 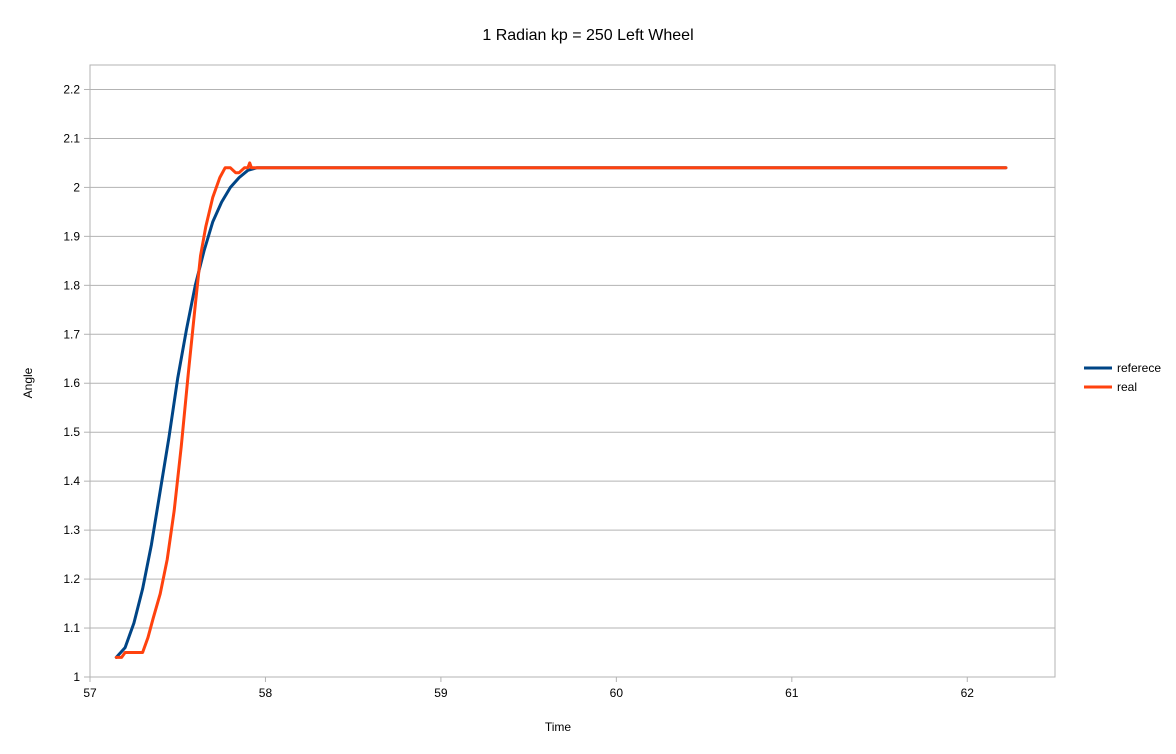 I want to click on legend-label: referece, so click(x=1139, y=368).